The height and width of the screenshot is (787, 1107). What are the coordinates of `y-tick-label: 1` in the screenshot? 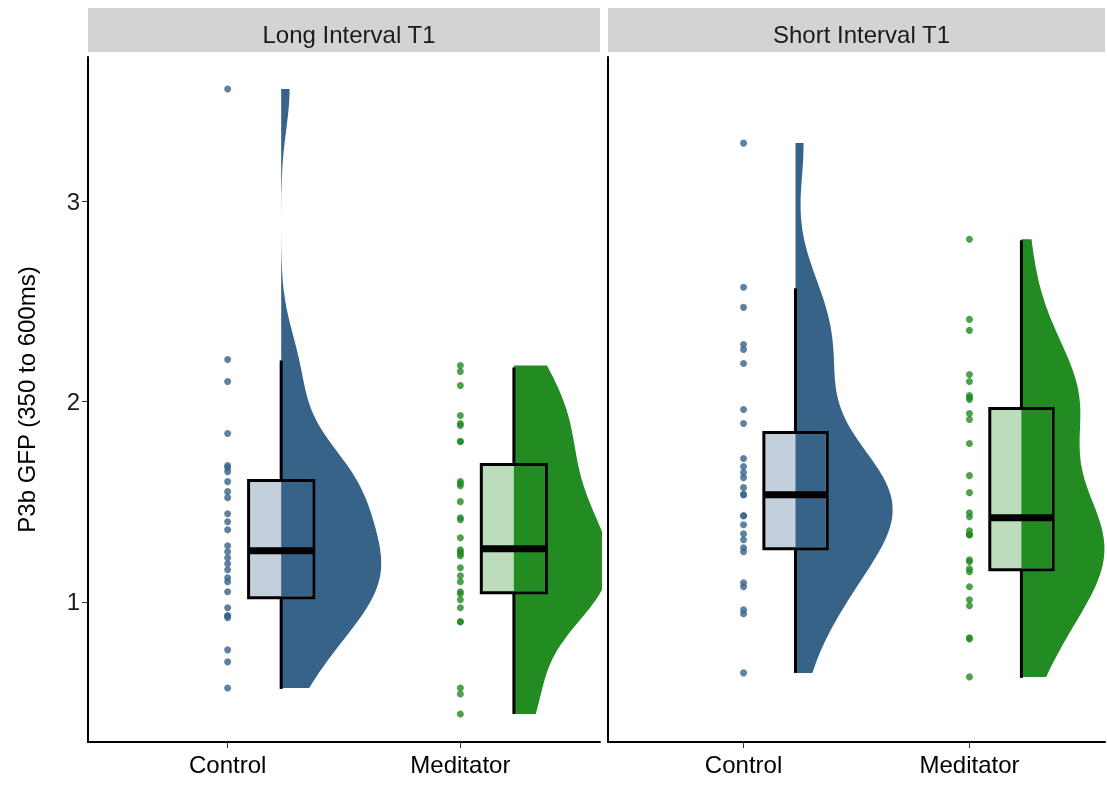 It's located at (73, 602).